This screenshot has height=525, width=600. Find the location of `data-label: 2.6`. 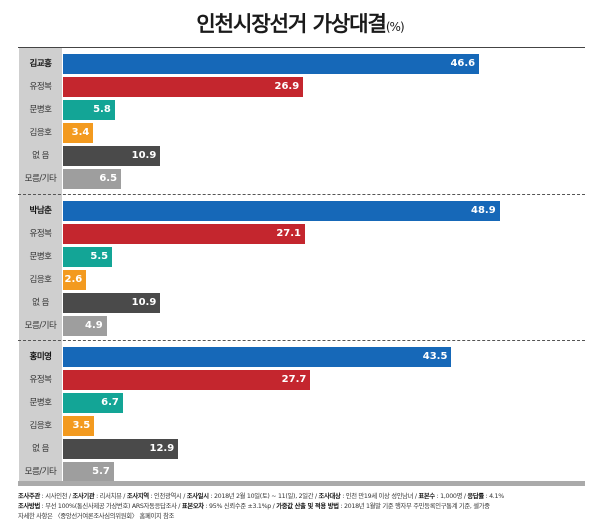

data-label: 2.6 is located at coordinates (73, 279).